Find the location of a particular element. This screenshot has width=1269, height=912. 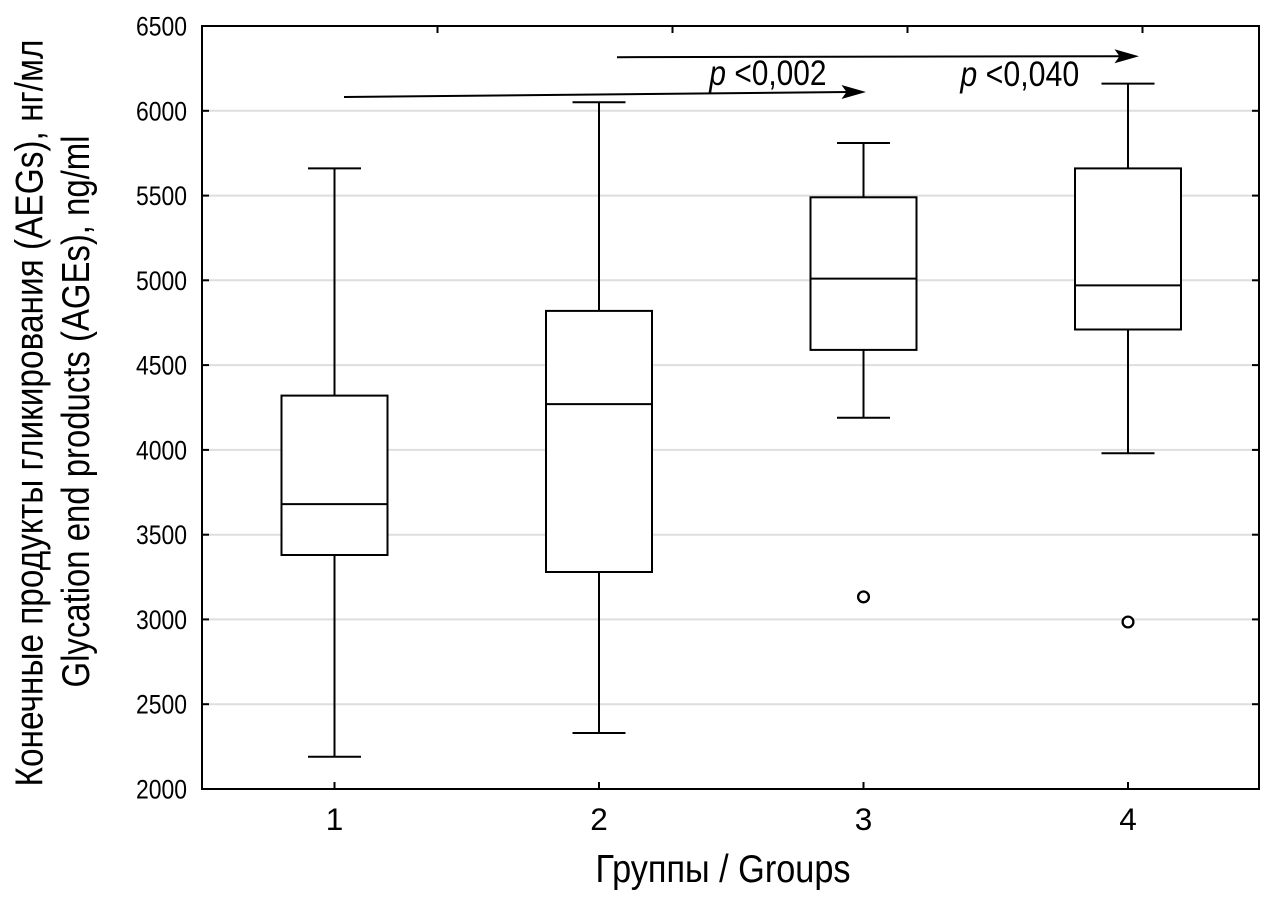

svg-text: 4500 is located at coordinates (161, 366).